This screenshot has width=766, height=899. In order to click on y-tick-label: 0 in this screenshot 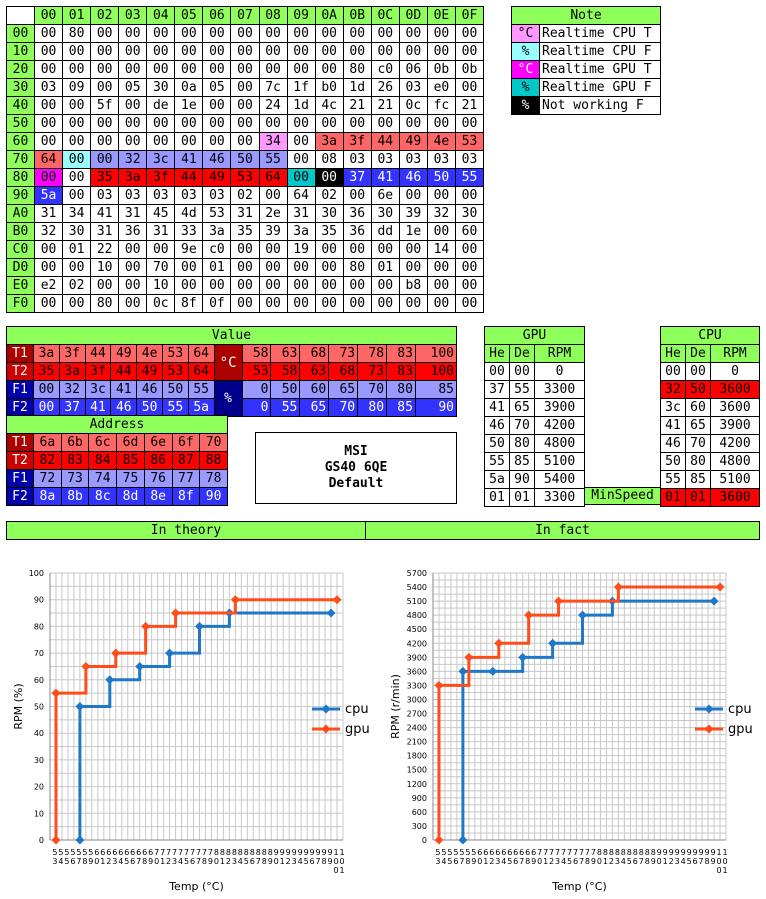, I will do `click(41, 840)`.